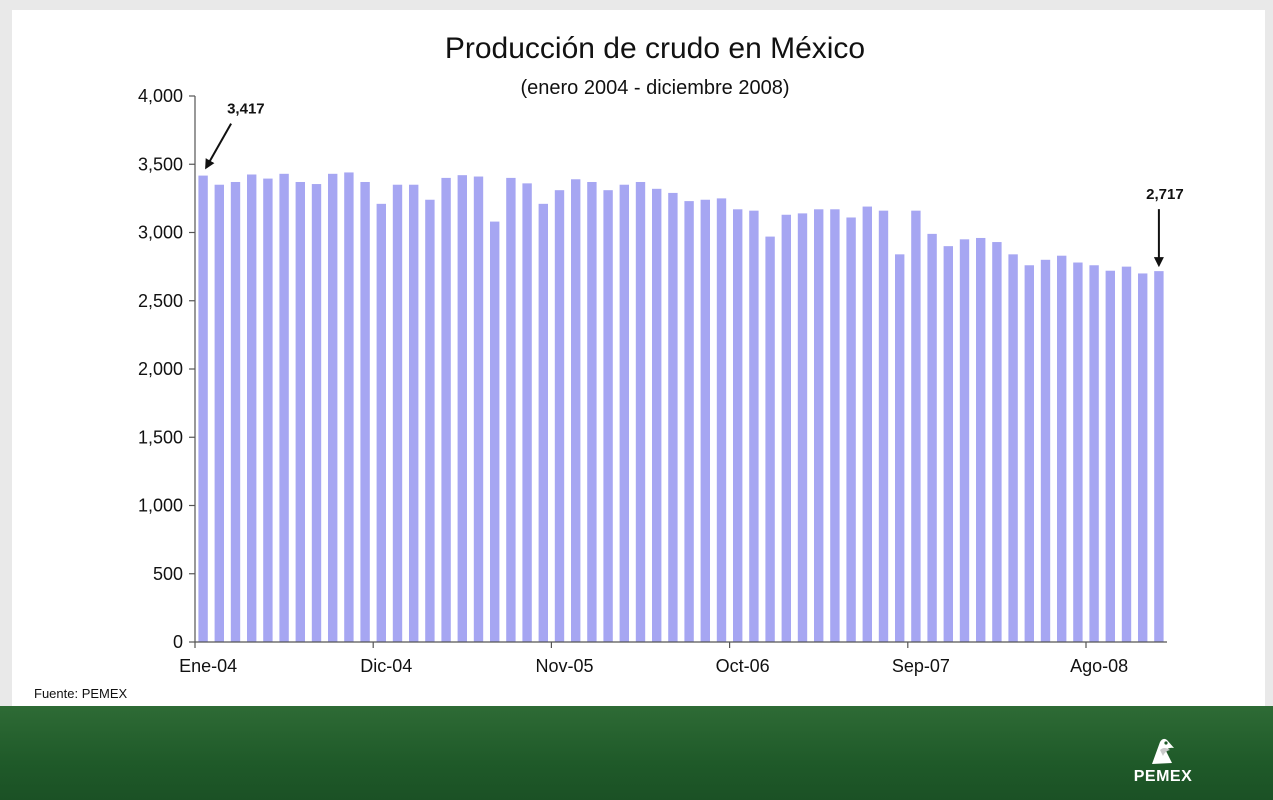 Image resolution: width=1273 pixels, height=800 pixels. Describe the element at coordinates (160, 437) in the screenshot. I see `y-tick-label: 1,500` at that location.